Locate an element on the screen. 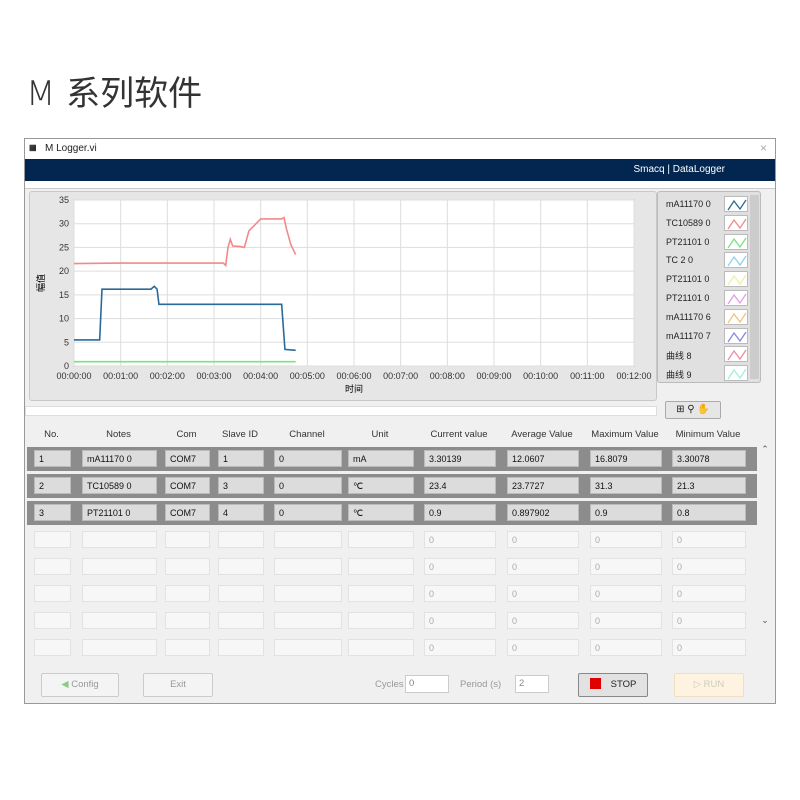  legend-item: TC10589 0 is located at coordinates (711, 223).